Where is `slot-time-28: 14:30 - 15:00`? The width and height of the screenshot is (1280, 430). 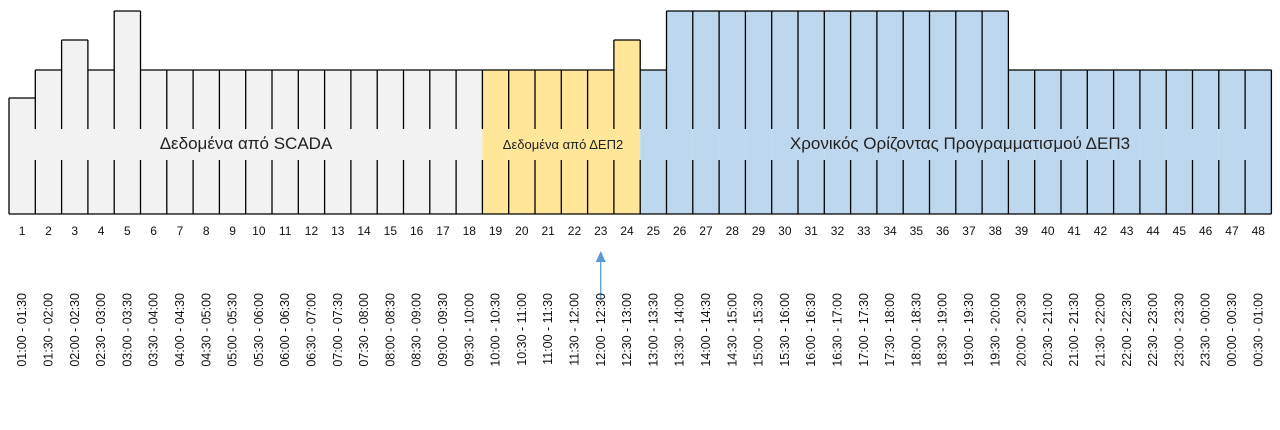 slot-time-28: 14:30 - 15:00 is located at coordinates (732, 330).